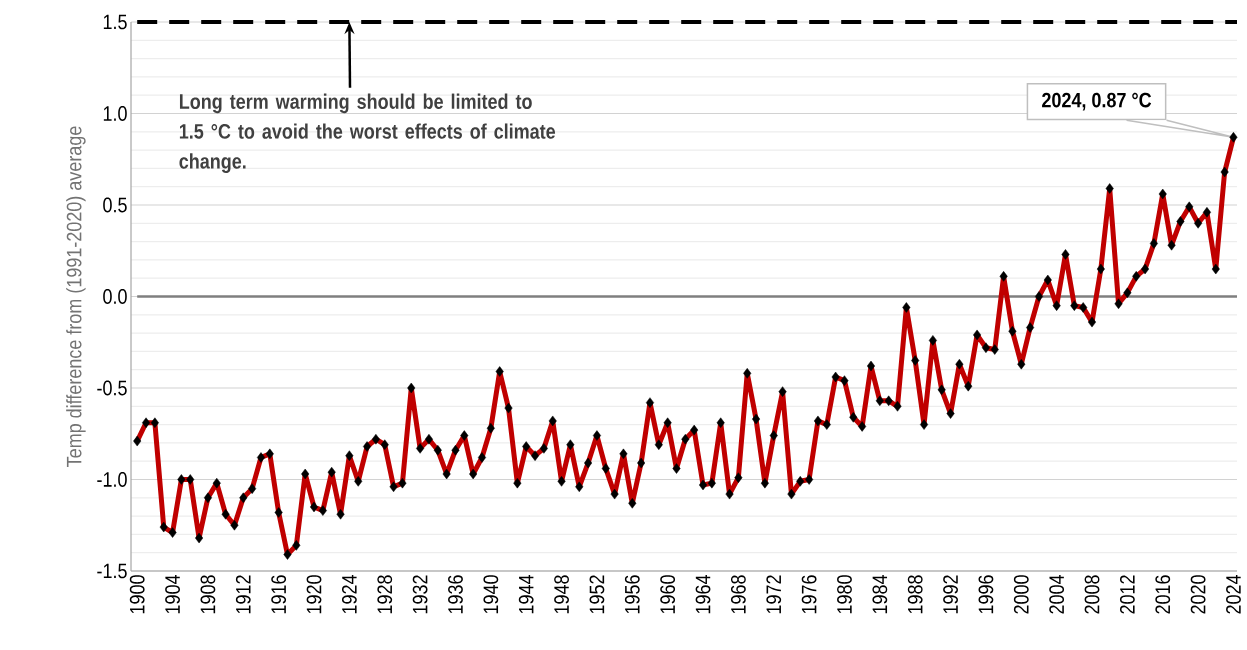  What do you see at coordinates (597, 594) in the screenshot?
I see `x-tick-label: 1952` at bounding box center [597, 594].